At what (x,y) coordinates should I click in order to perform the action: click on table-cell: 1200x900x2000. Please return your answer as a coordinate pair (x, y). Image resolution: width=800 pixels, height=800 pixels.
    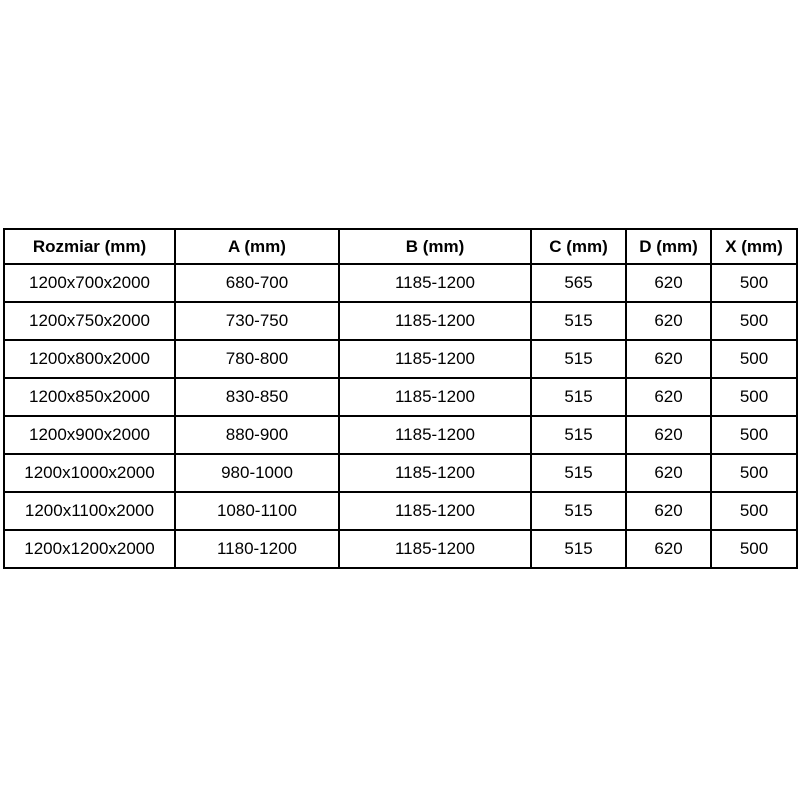
    Looking at the image, I should click on (89, 435).